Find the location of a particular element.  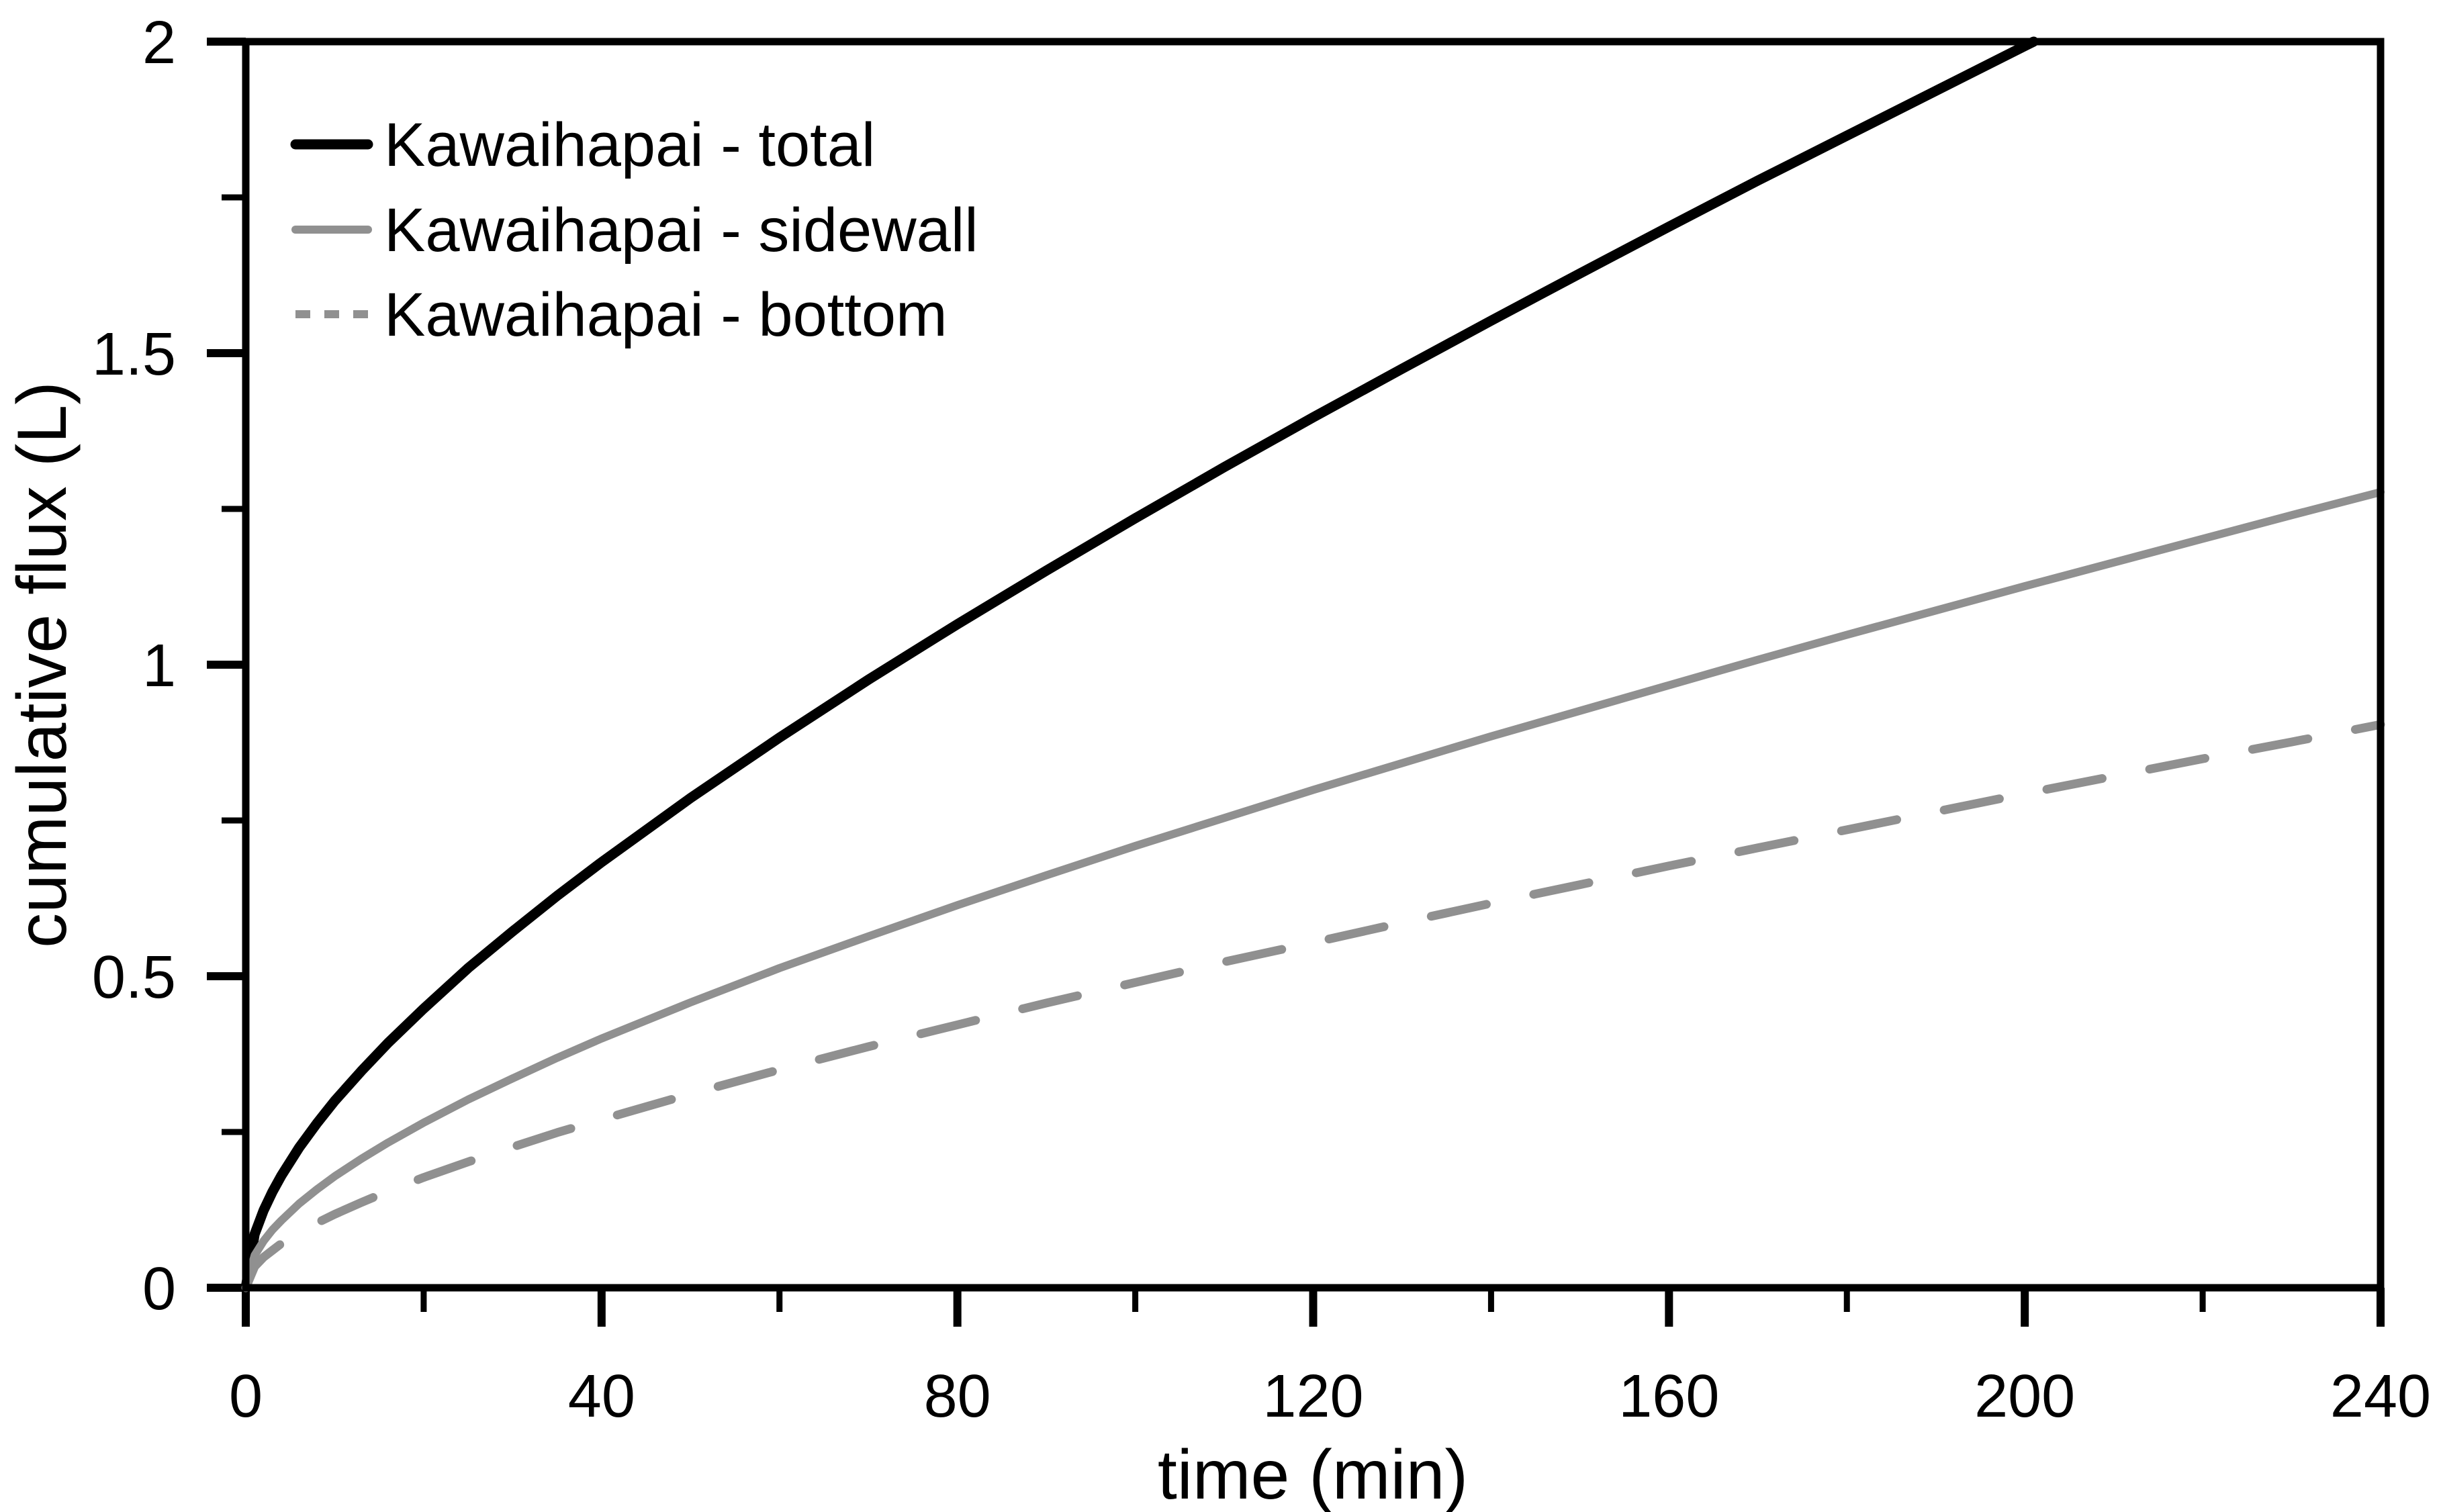

y-tick-label-0: 0 is located at coordinates (159, 1289).